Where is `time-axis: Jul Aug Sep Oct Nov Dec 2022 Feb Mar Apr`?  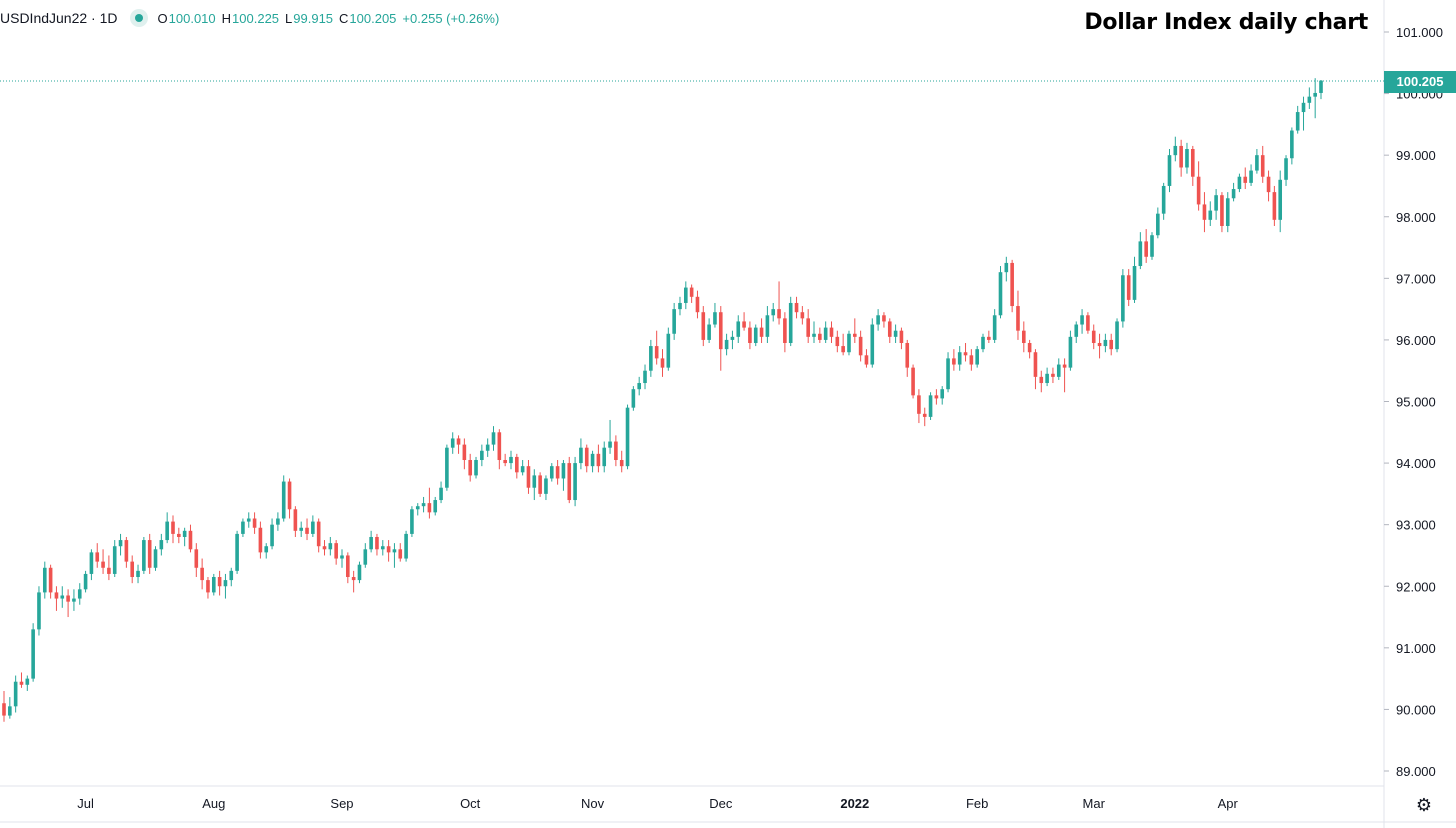 time-axis: Jul Aug Sep Oct Nov Dec 2022 Feb Mar Apr is located at coordinates (657, 803).